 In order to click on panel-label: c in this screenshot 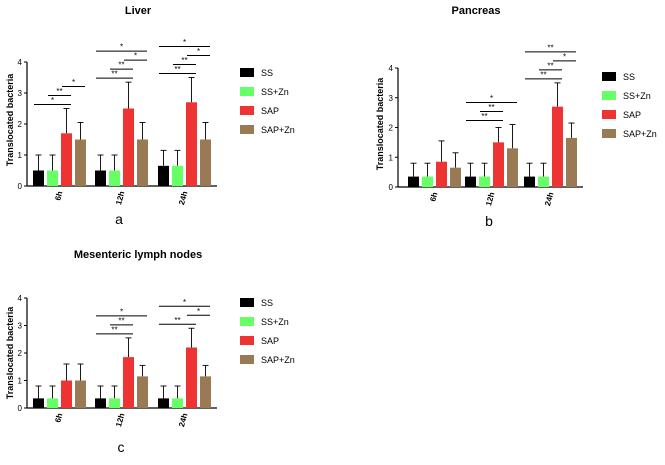, I will do `click(121, 447)`.